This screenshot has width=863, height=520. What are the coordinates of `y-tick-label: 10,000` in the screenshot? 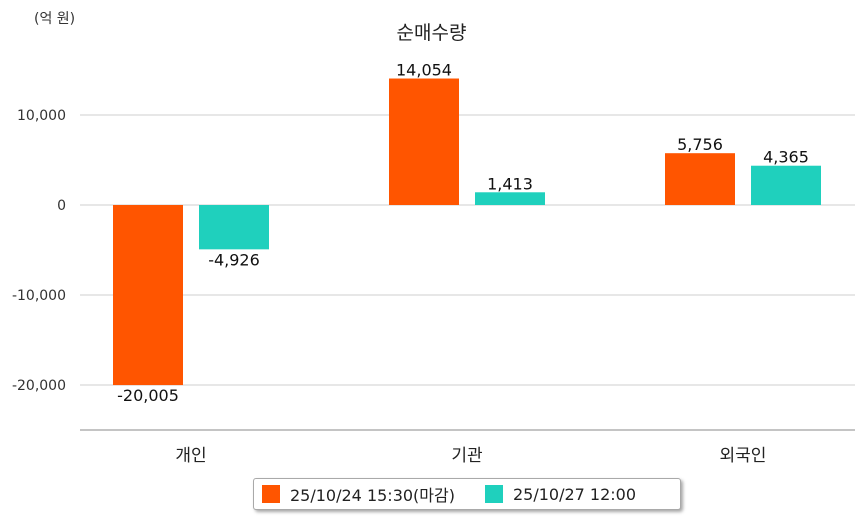 It's located at (41, 116).